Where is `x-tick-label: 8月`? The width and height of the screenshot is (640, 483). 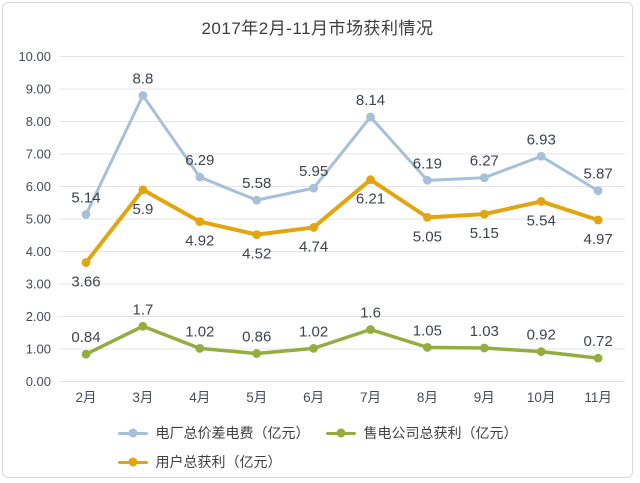
x-tick-label: 8月 is located at coordinates (427, 397).